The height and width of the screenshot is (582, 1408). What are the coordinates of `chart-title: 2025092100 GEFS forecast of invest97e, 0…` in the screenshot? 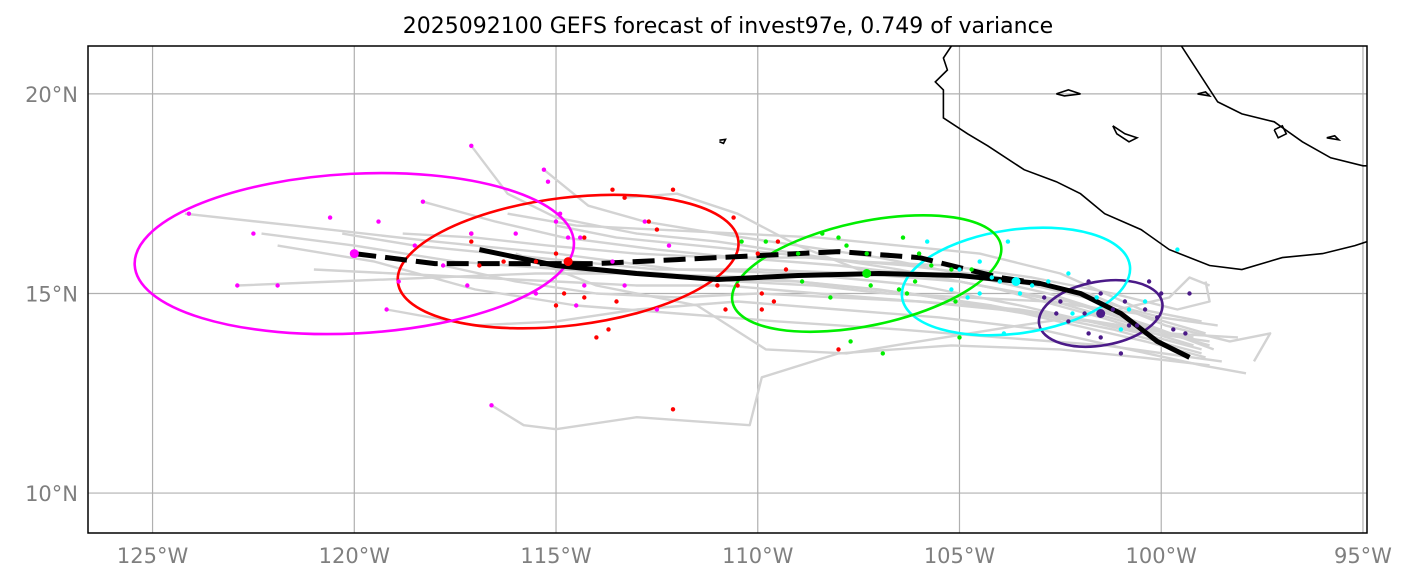 It's located at (728, 26).